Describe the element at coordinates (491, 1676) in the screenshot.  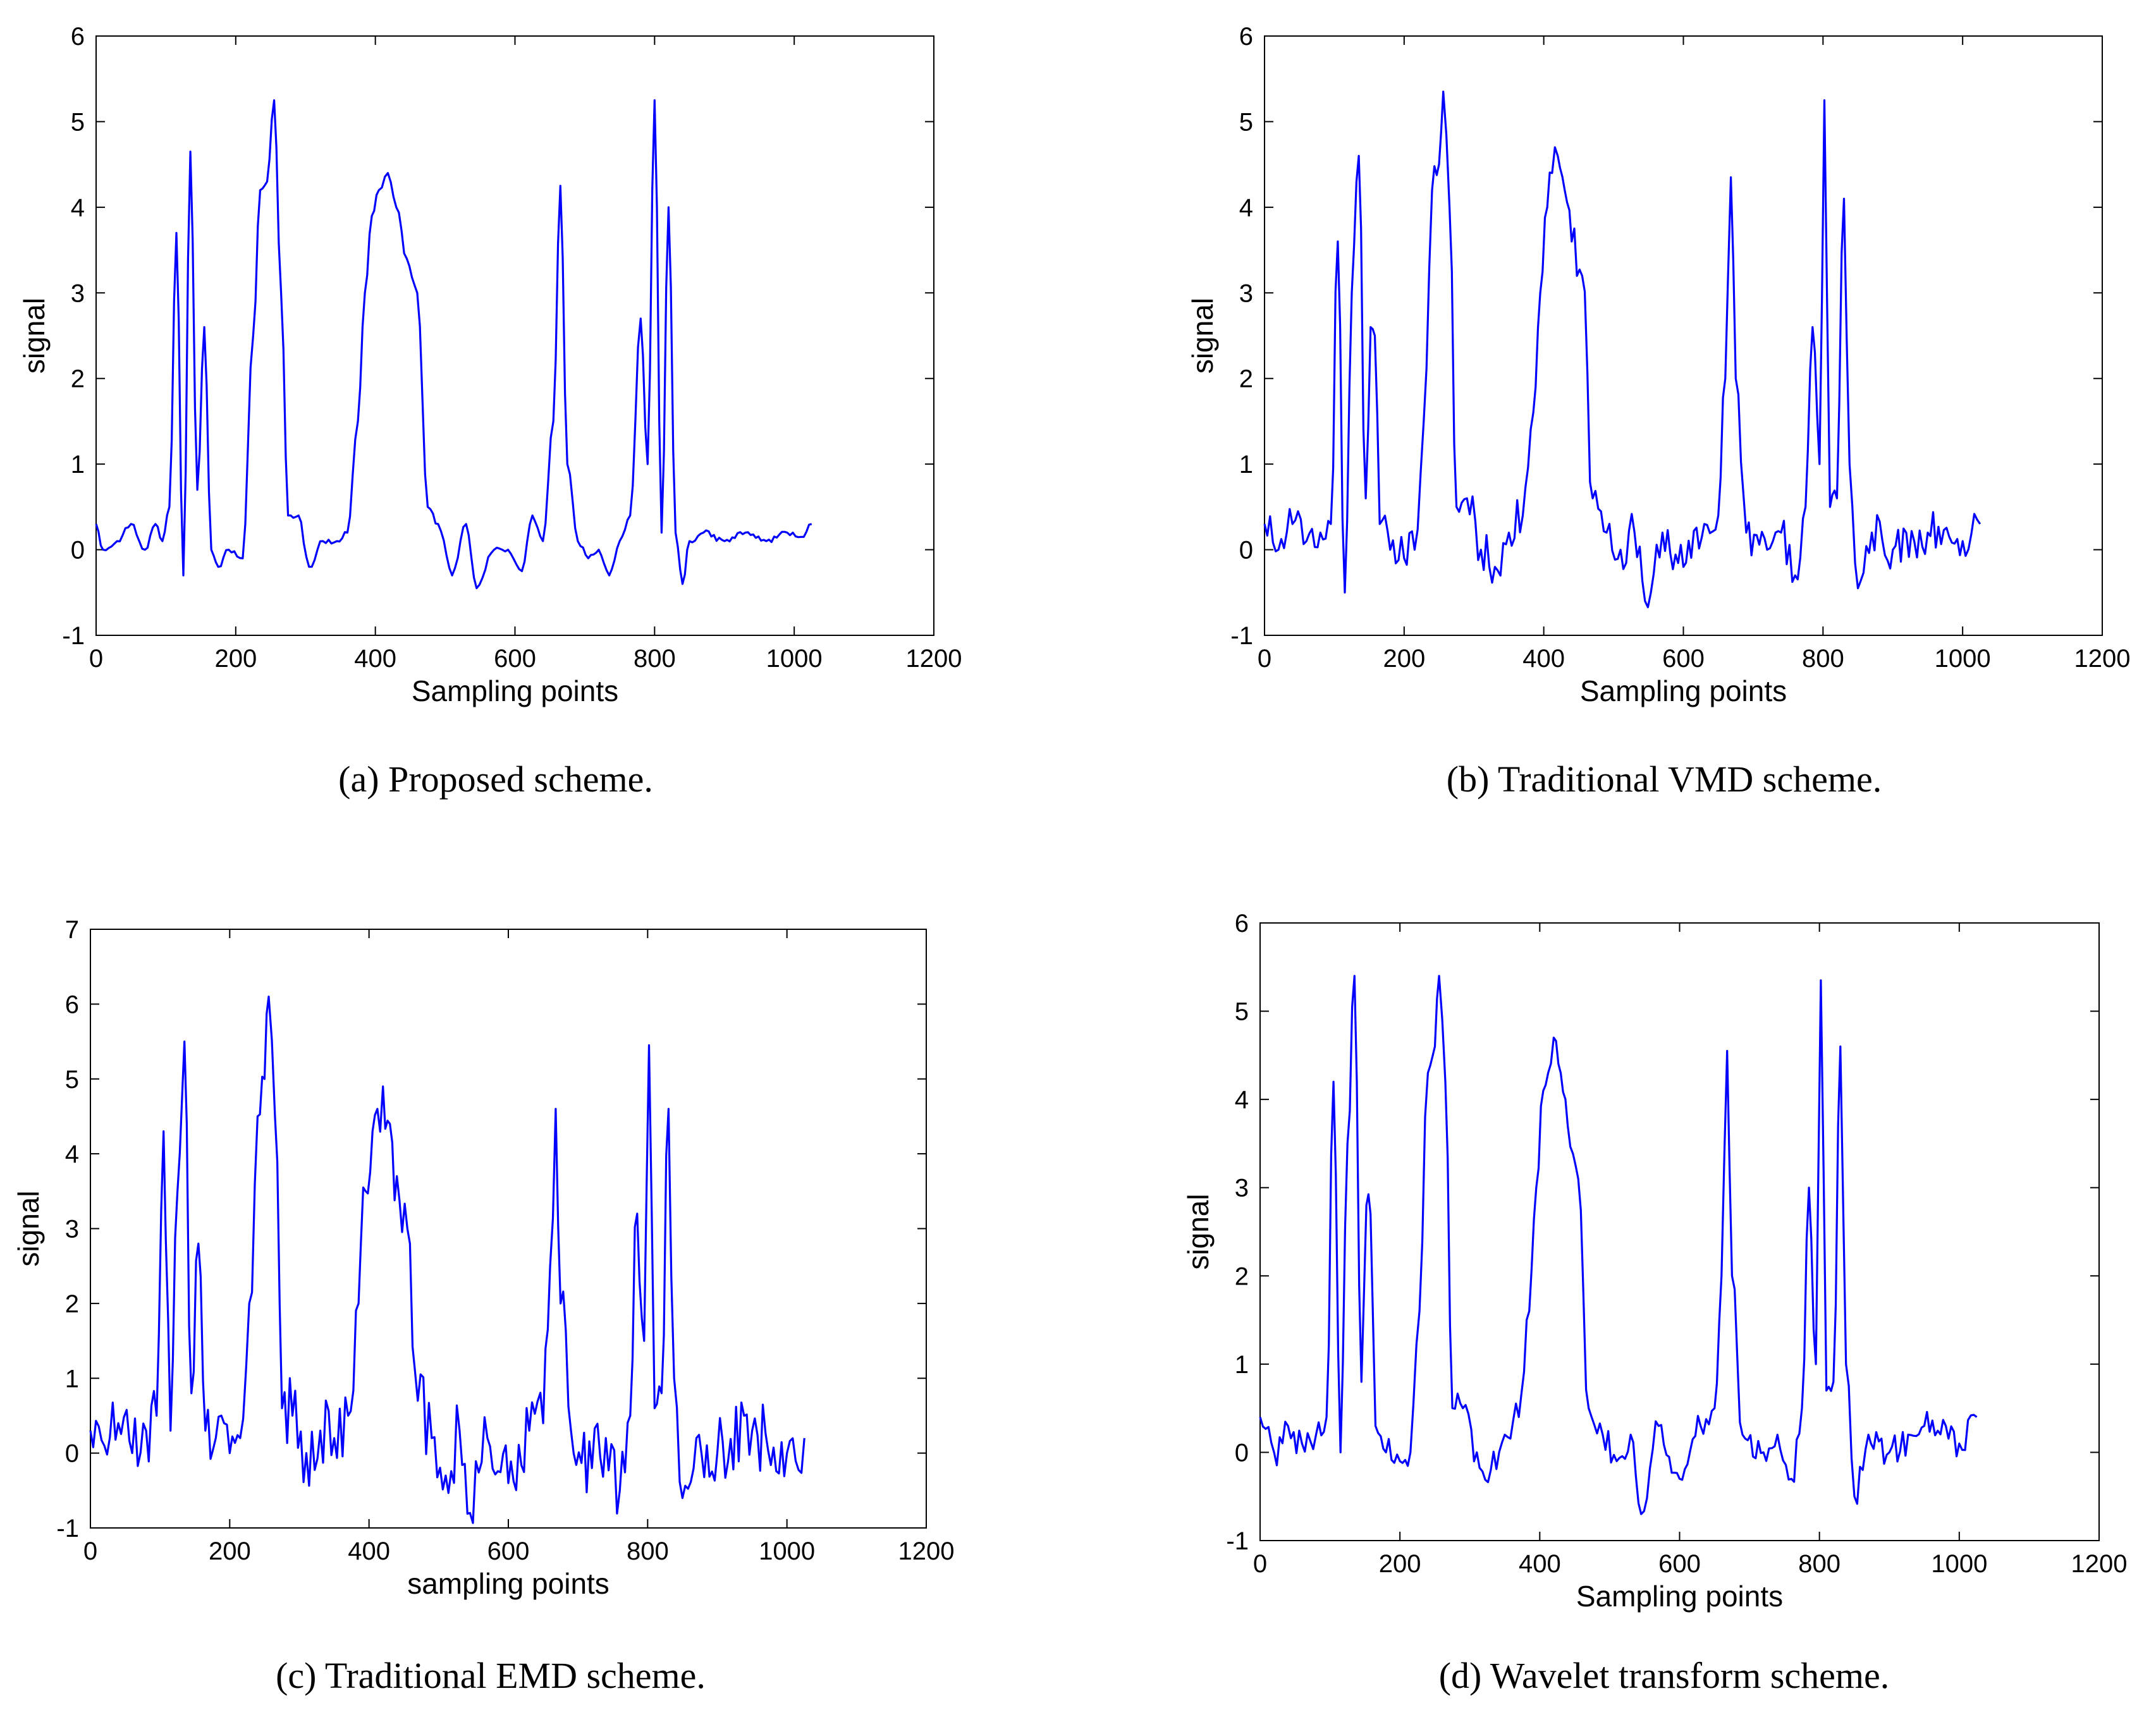
I see `panel-caption: (c) Traditional EMD scheme.` at that location.